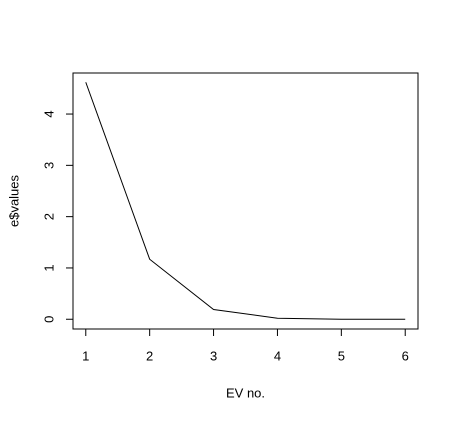  Describe the element at coordinates (48, 216) in the screenshot. I see `y-tick-label: 2` at that location.